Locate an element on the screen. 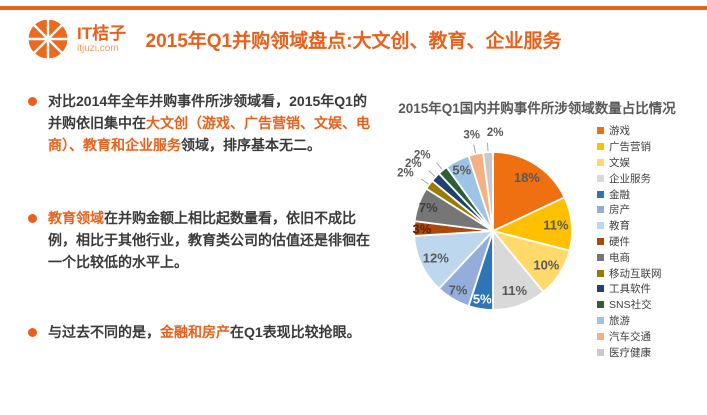  bullet-item: 与过去不同的是，金融和房产在Q1表现比较抢眼。 is located at coordinates (202, 332).